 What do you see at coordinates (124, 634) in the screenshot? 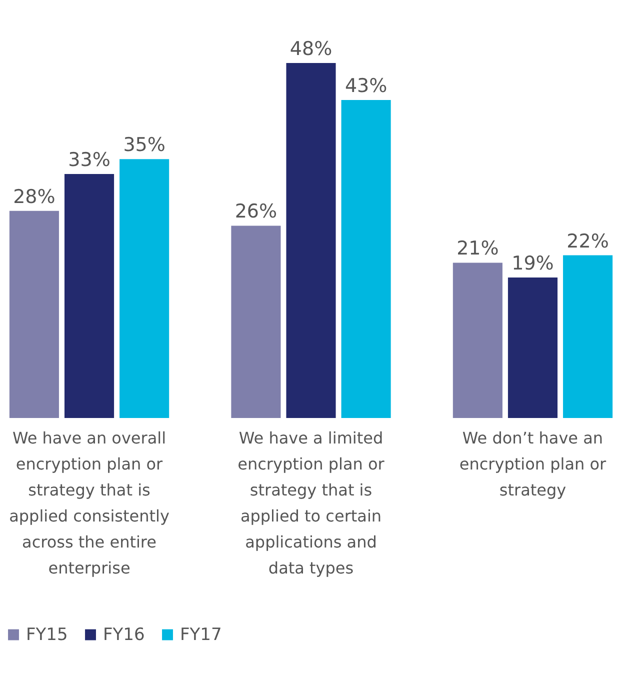
I see `legend-label: FY16` at bounding box center [124, 634].